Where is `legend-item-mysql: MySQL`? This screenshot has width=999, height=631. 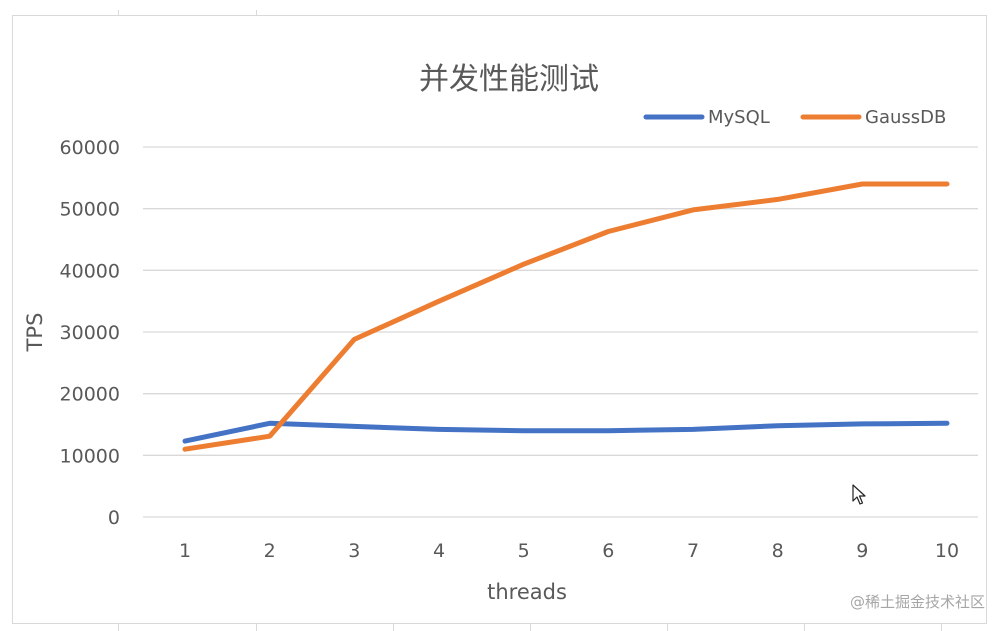
legend-item-mysql: MySQL is located at coordinates (706, 117).